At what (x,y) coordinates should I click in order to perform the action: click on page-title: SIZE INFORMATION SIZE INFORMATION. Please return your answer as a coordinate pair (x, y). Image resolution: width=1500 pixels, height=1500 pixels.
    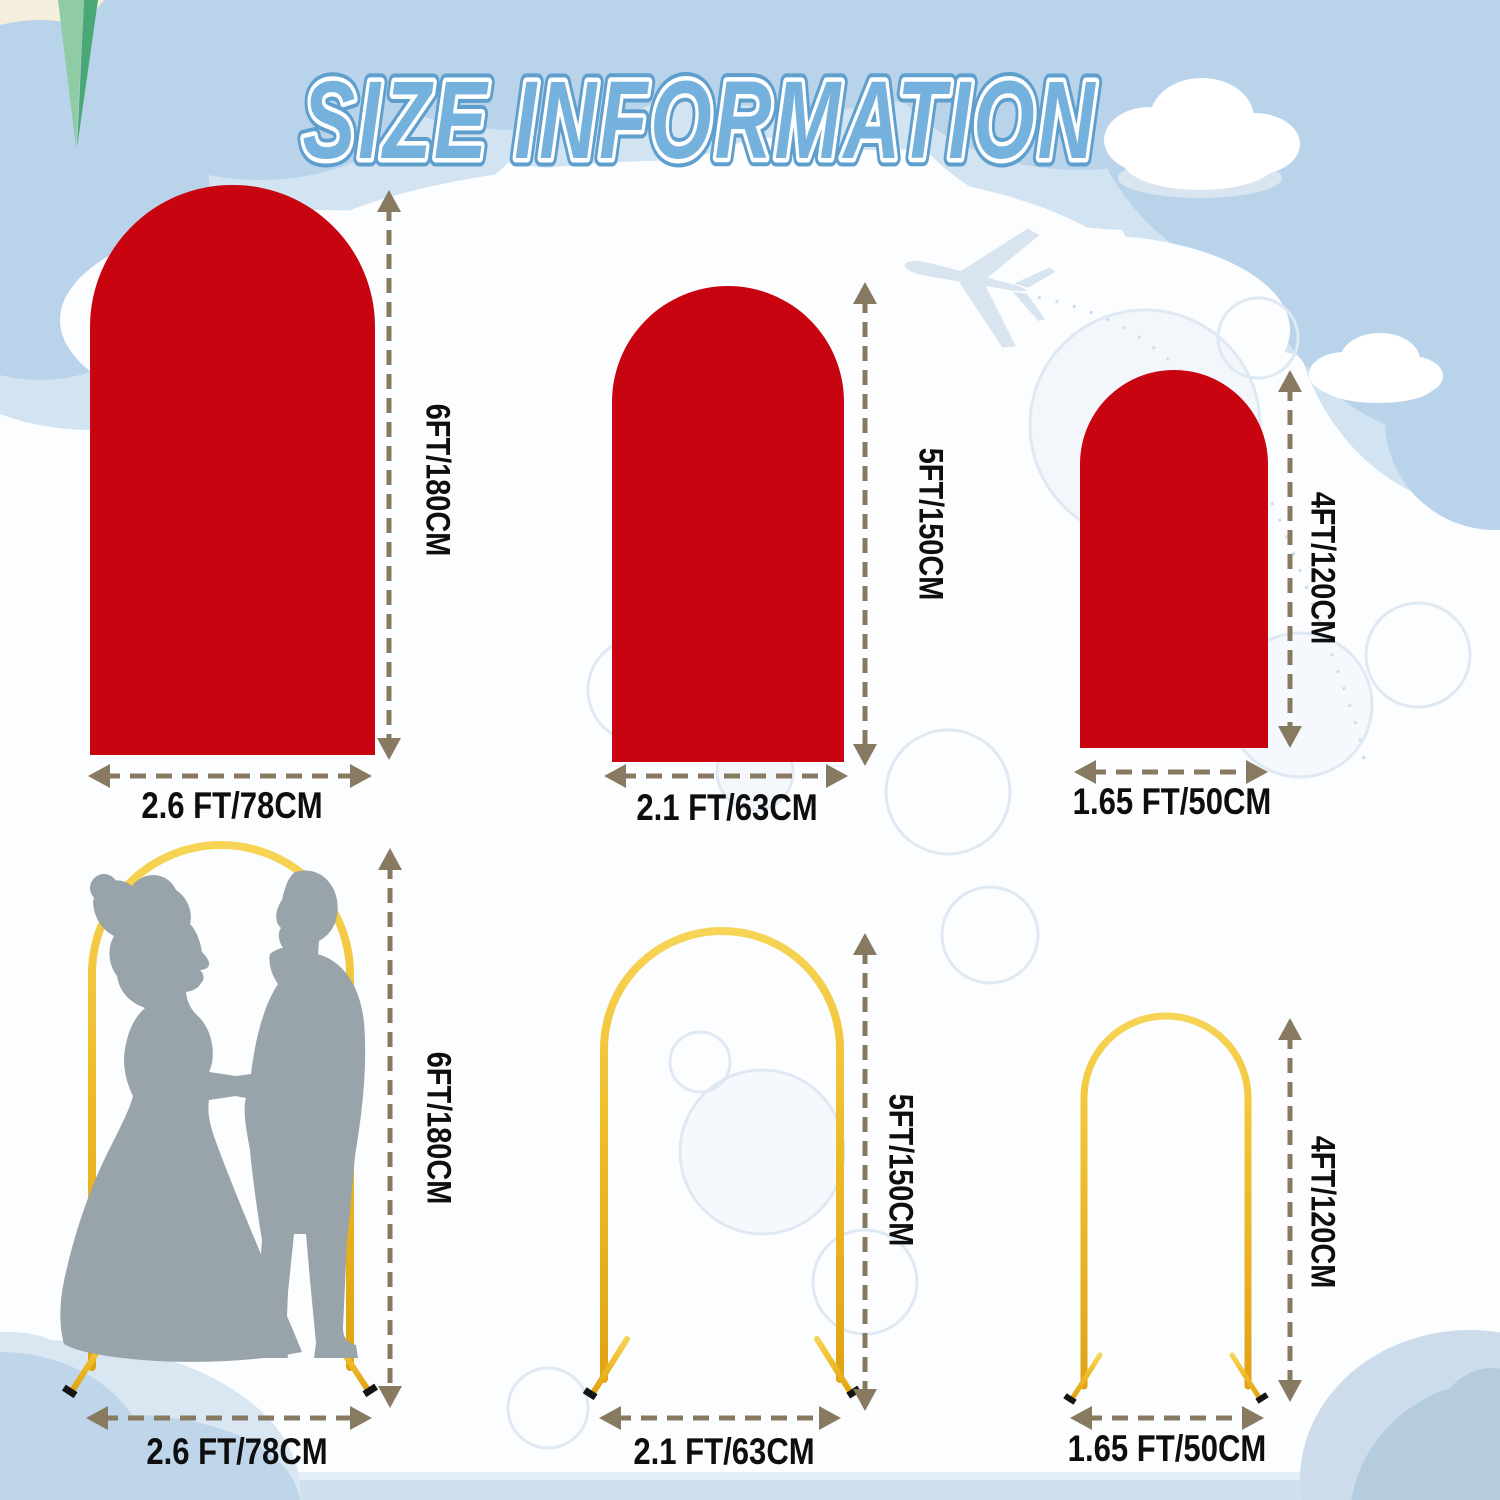
    Looking at the image, I should click on (698, 121).